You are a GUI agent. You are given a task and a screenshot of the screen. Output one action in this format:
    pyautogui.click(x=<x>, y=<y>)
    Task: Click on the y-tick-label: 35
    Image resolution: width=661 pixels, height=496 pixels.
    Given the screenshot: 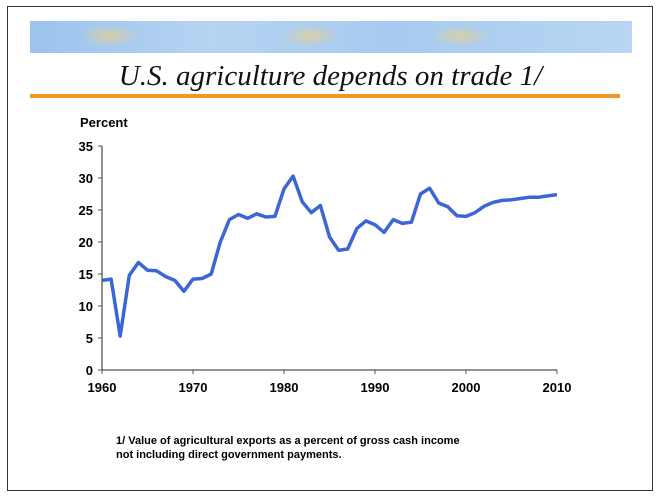 What is the action you would take?
    pyautogui.click(x=86, y=146)
    